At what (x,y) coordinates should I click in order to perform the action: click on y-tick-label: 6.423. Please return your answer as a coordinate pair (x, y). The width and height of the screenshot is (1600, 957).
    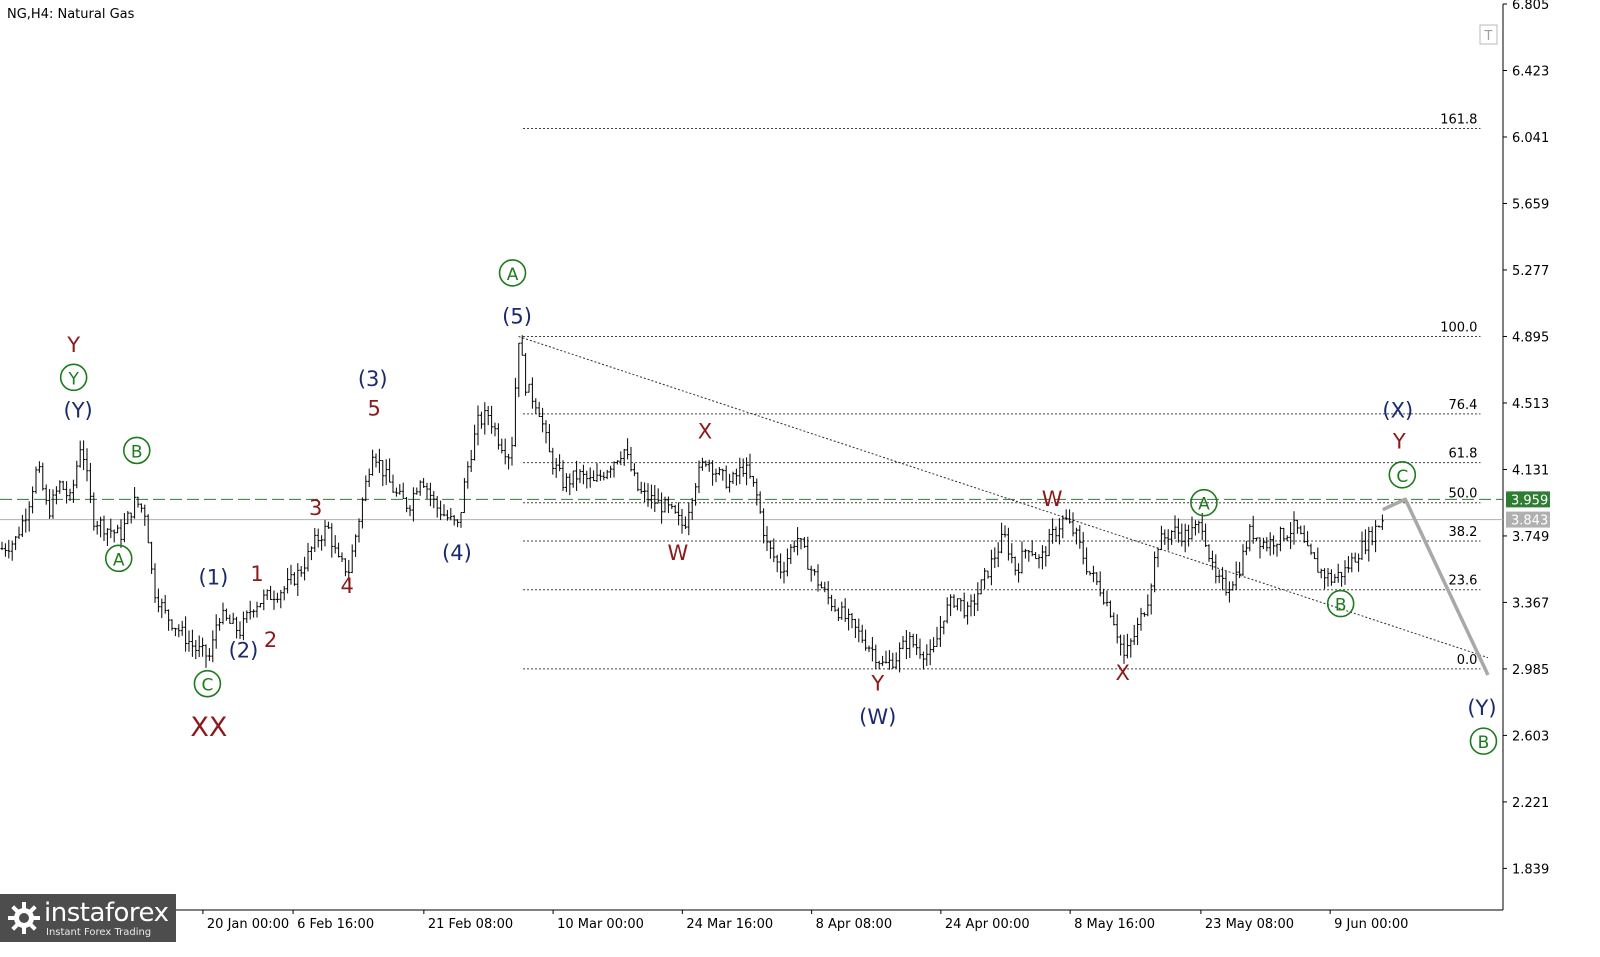
    Looking at the image, I should click on (1530, 71).